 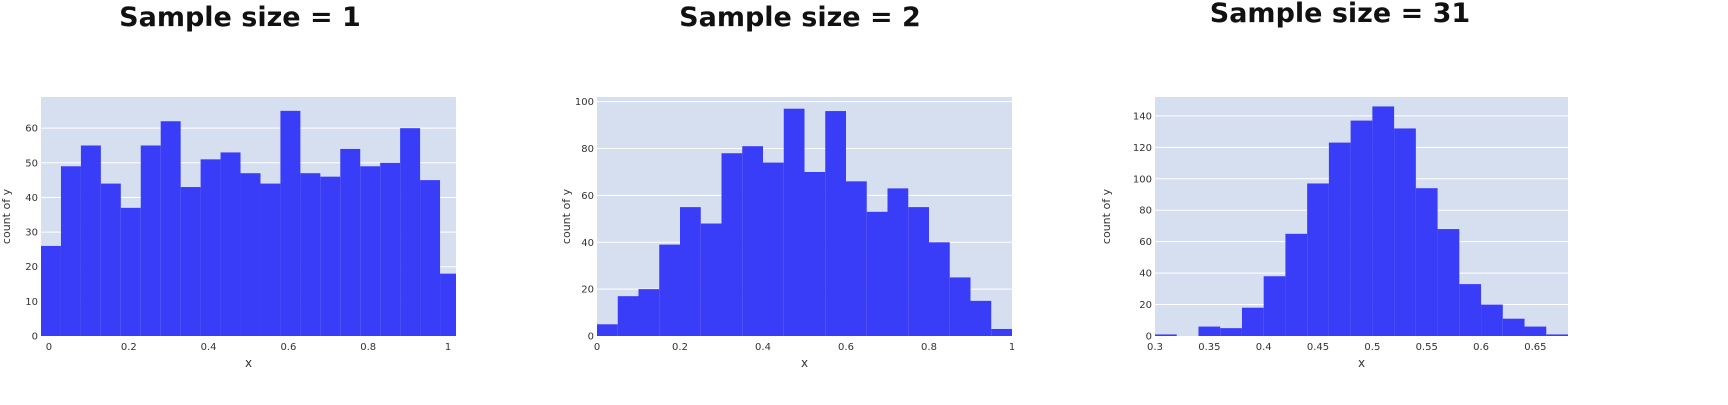 What do you see at coordinates (448, 347) in the screenshot?
I see `x-tick-label: 1` at bounding box center [448, 347].